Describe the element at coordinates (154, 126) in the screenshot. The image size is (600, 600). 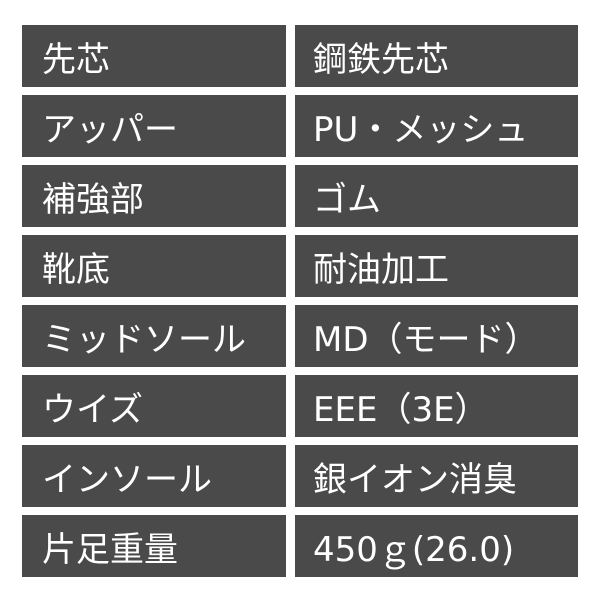
I see `spec-label: アッパー` at that location.